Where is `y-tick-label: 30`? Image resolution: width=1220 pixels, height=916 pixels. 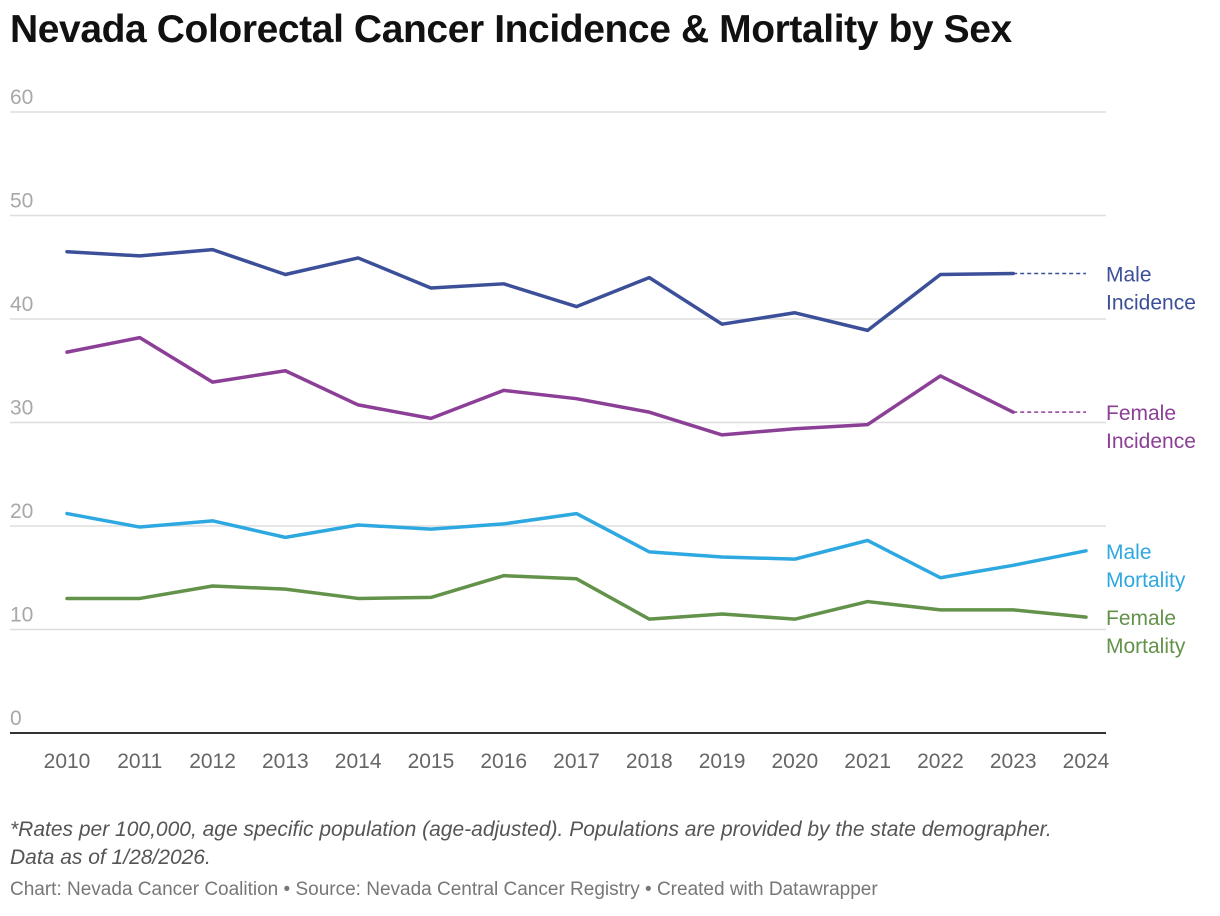
y-tick-label: 30 is located at coordinates (21, 408).